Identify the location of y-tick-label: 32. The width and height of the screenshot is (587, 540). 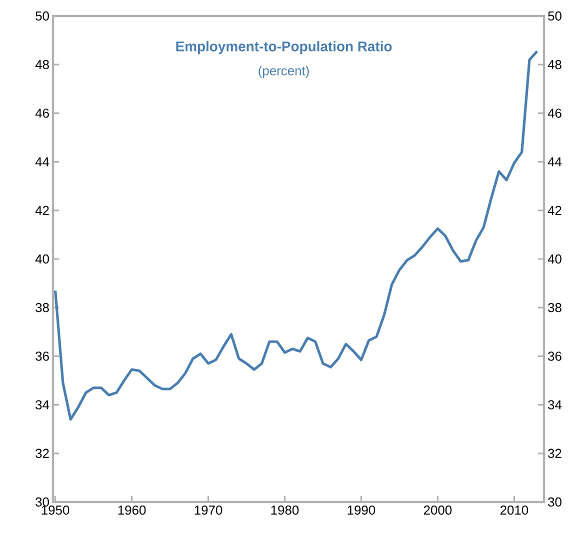
(42, 453).